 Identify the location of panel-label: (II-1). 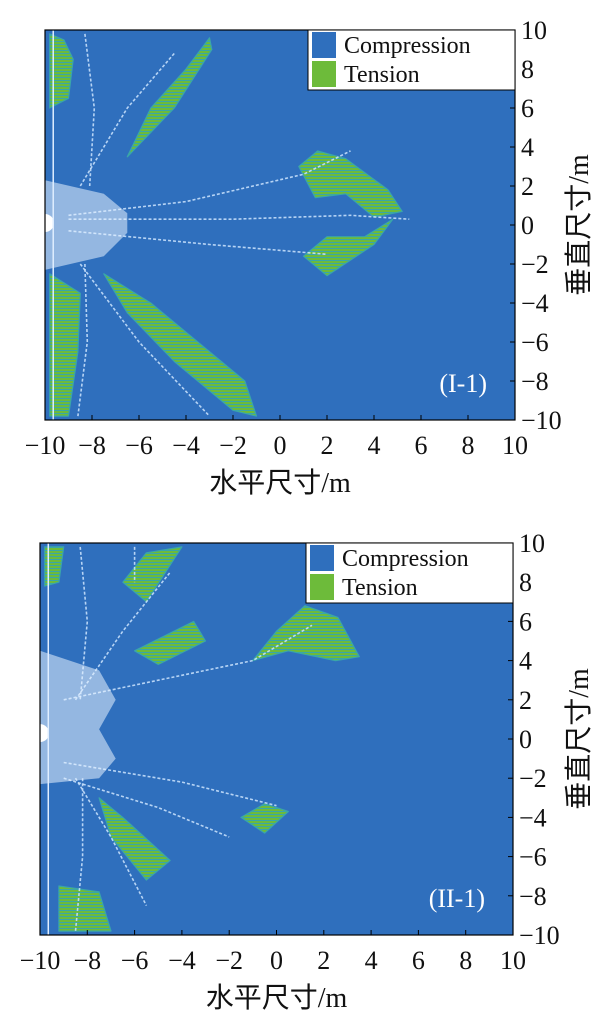
(457, 898).